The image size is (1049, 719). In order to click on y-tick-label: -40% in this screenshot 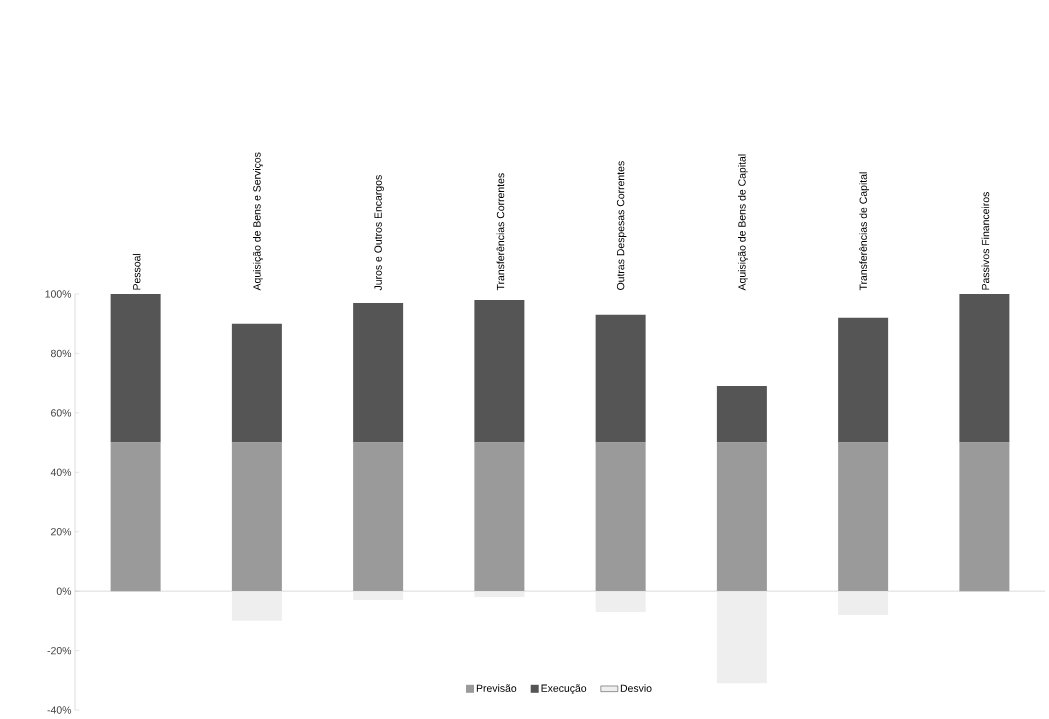, I will do `click(59, 710)`.